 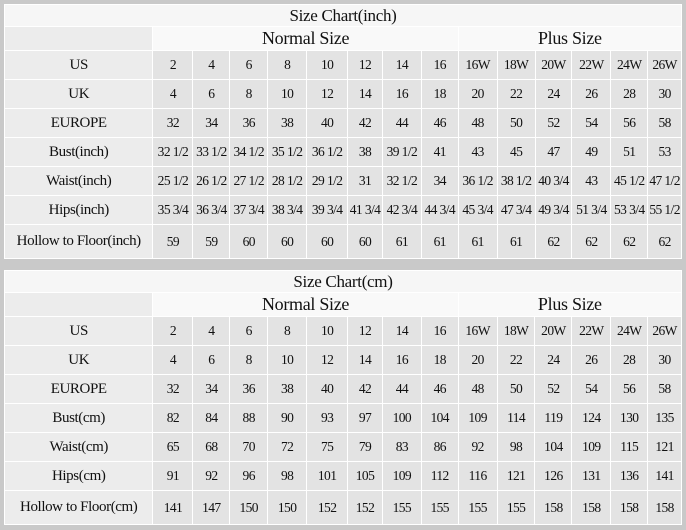 I want to click on table-cell: 54, so click(x=591, y=389).